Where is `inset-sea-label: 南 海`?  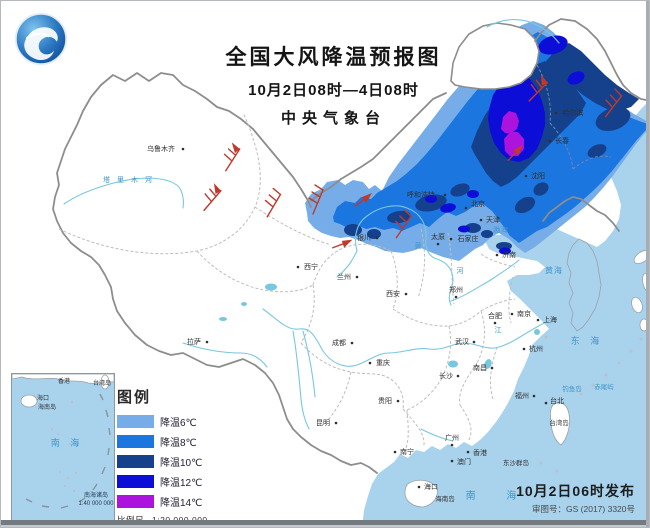
inset-sea-label: 南 海 is located at coordinates (67, 442).